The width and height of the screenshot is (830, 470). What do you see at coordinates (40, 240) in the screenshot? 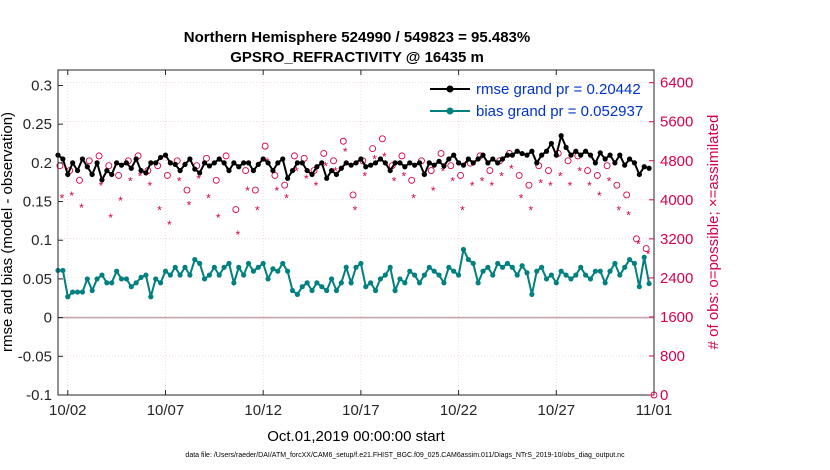
I see `y-axis-left-ticks: -0.1 -0.05 0 0.05 0.1 0.15 0.2 0.25 0.3` at bounding box center [40, 240].